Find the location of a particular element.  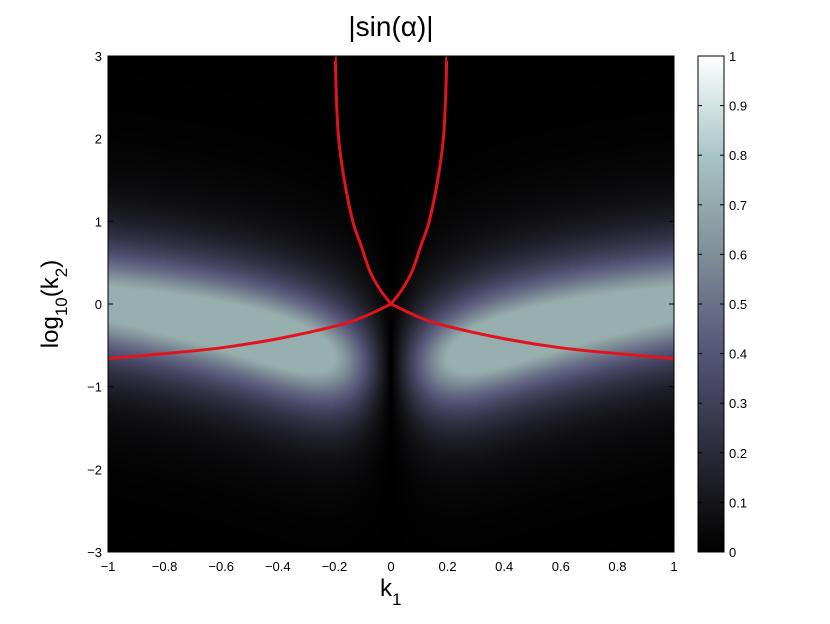

y-axis-label-mid: (k is located at coordinates (50, 286).